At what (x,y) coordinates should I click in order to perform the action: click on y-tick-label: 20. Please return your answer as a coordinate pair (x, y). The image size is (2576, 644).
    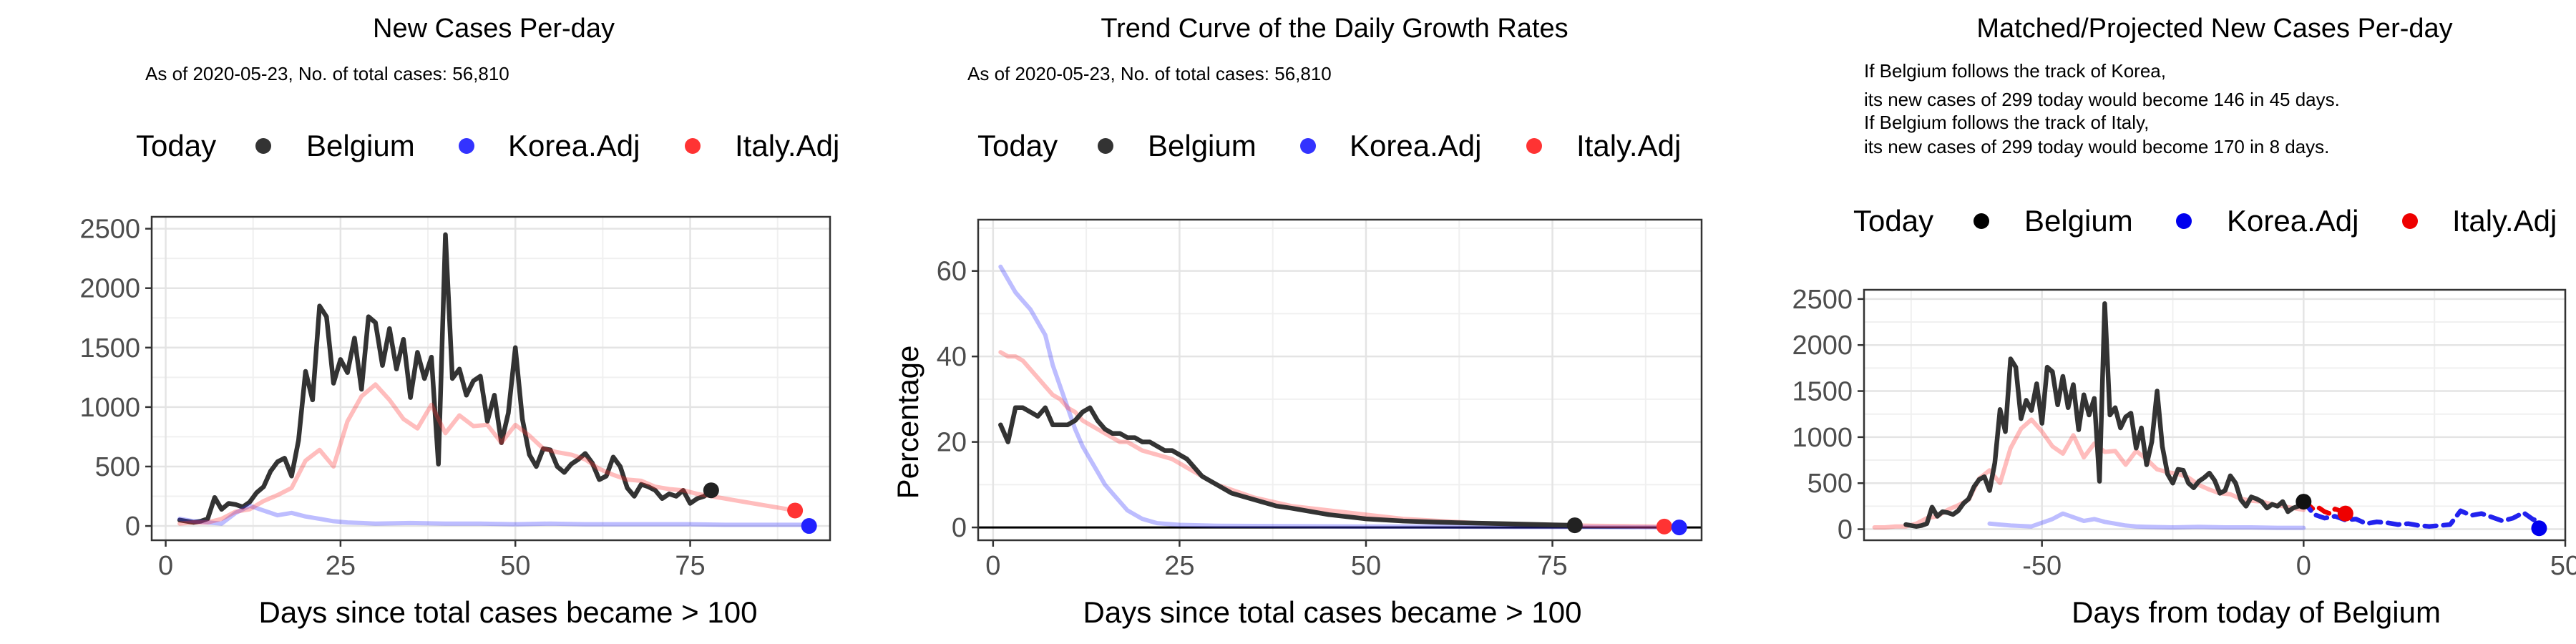
    Looking at the image, I should click on (952, 443).